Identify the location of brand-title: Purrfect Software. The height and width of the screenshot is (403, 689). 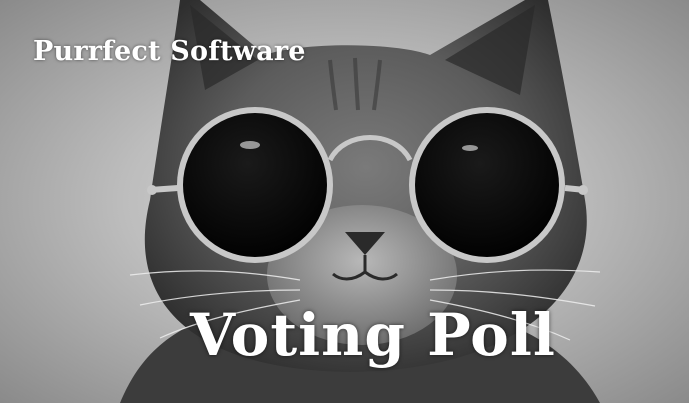
(169, 51).